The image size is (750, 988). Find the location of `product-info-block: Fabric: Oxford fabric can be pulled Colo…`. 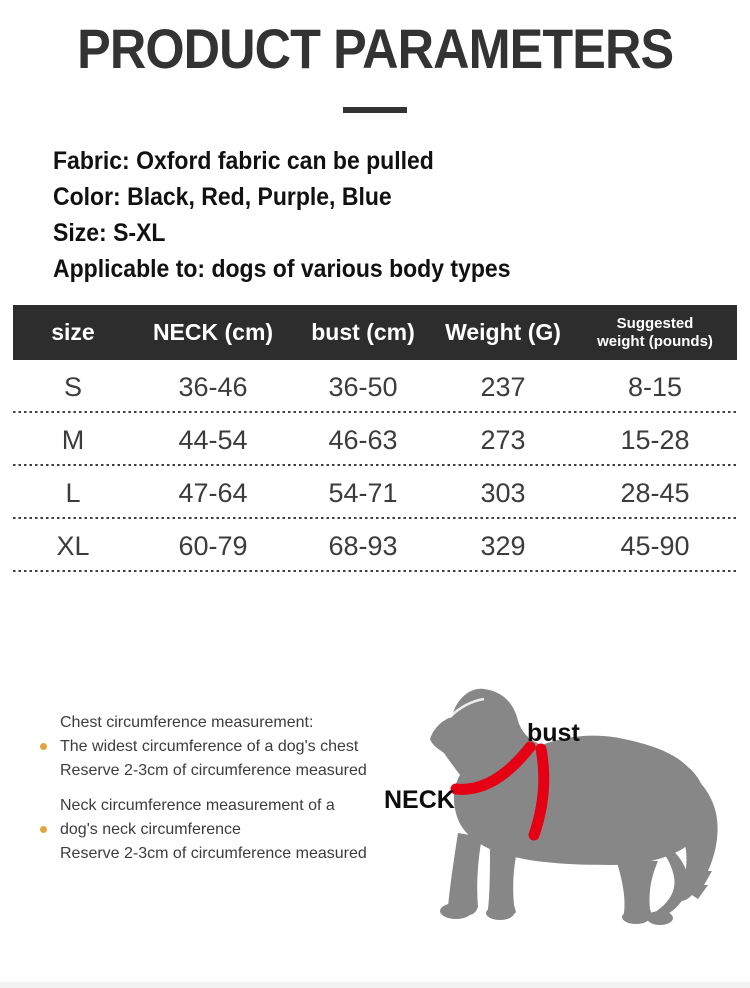

product-info-block: Fabric: Oxford fabric can be pulled Colo… is located at coordinates (281, 215).